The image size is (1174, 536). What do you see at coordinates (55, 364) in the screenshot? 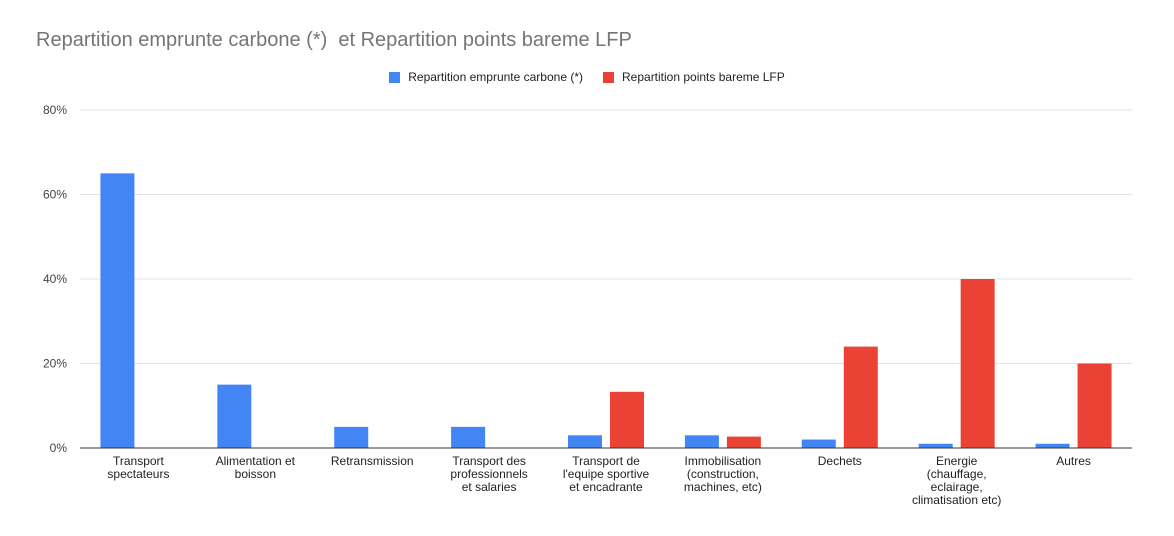
I see `y-tick-label-20: 20%` at bounding box center [55, 364].